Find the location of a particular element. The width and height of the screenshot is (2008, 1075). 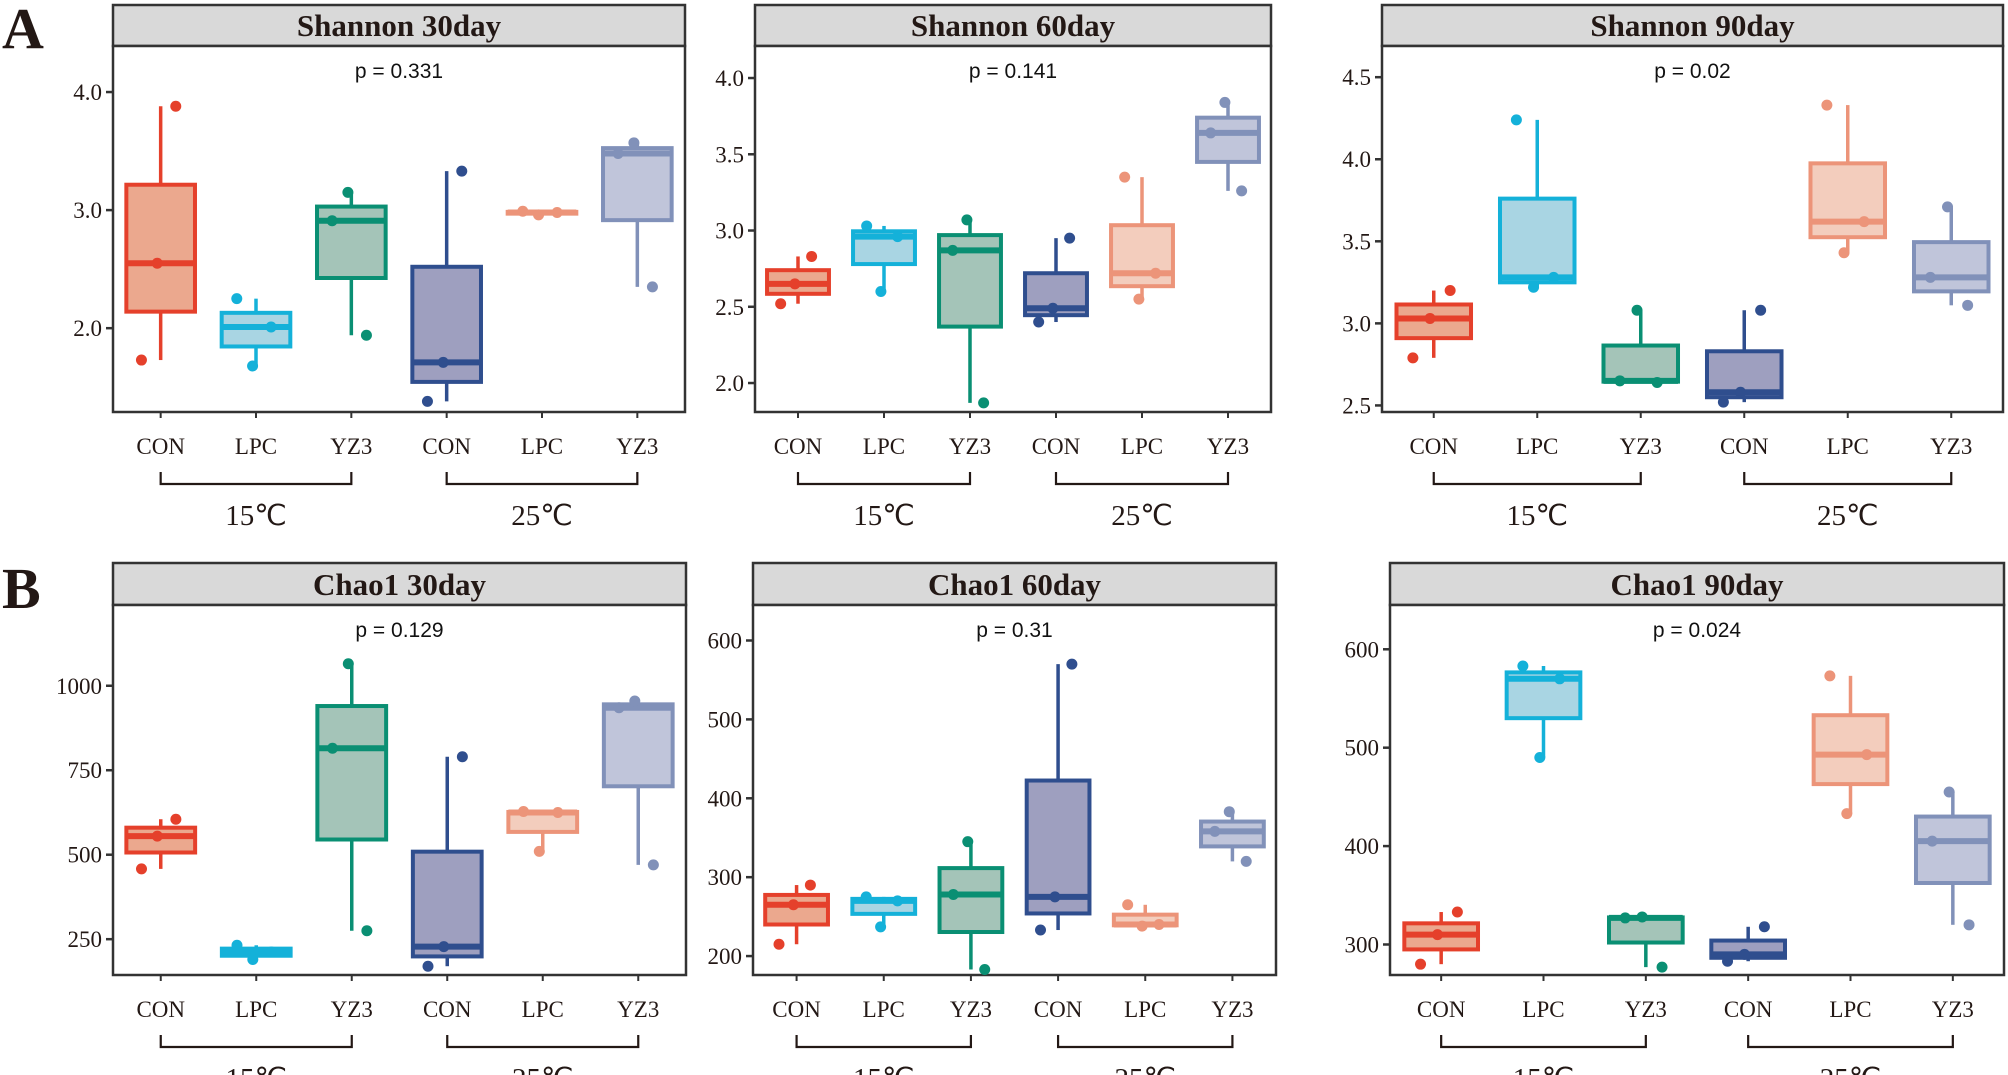

p-value-label: p = 0.331 is located at coordinates (399, 71).